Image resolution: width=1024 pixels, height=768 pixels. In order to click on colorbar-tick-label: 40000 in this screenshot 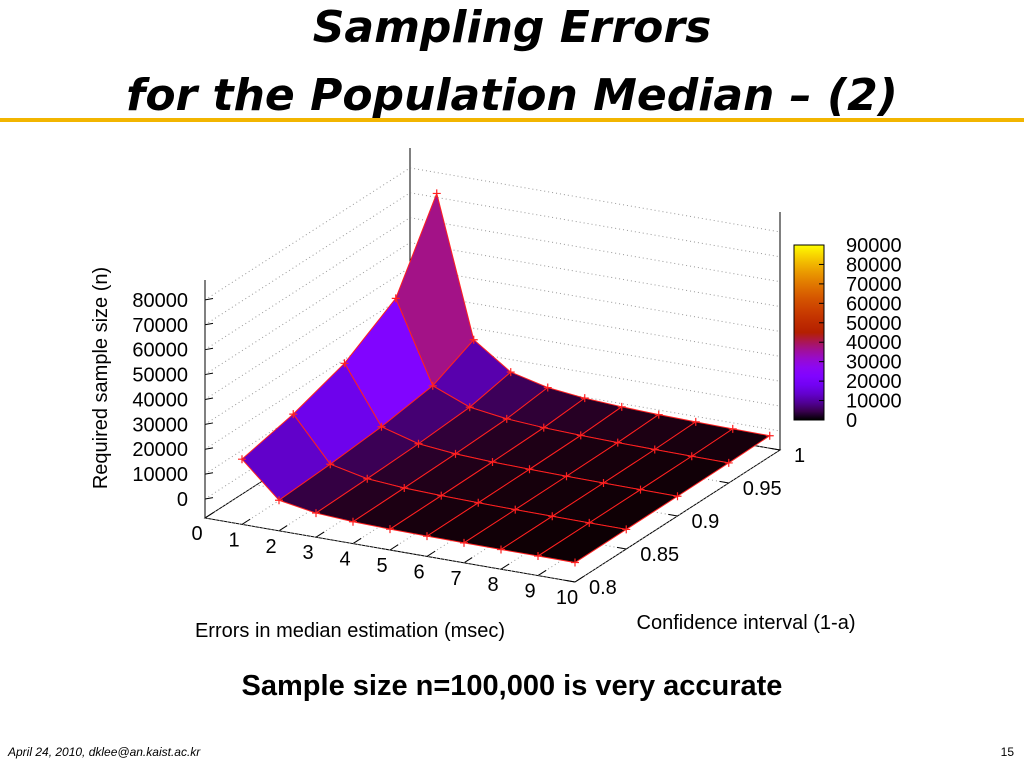, I will do `click(874, 343)`.